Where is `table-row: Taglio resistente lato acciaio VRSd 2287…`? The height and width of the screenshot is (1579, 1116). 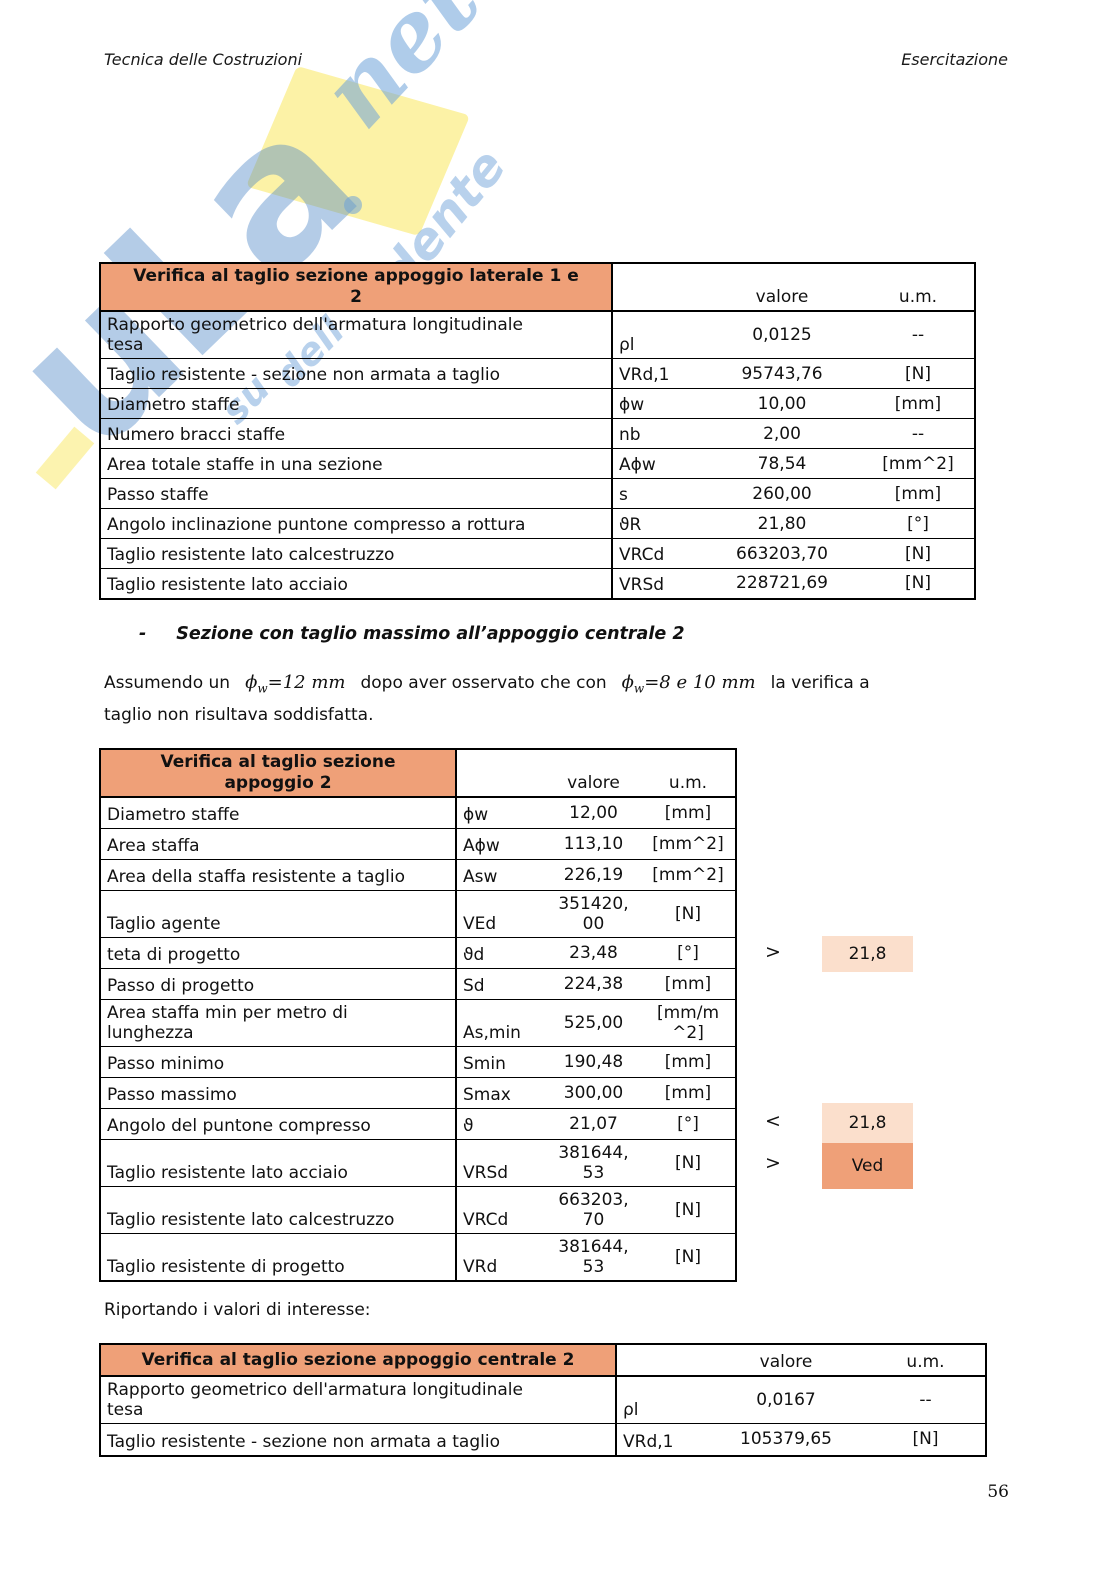
table-row: Taglio resistente lato acciaio VRSd 2287… is located at coordinates (537, 583).